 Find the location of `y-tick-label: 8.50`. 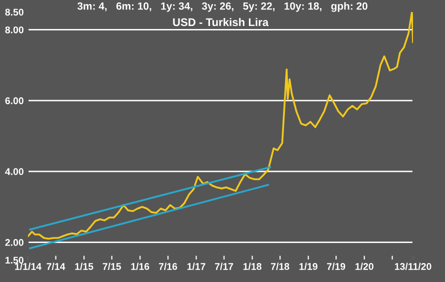

y-tick-label: 8.50 is located at coordinates (14, 12).